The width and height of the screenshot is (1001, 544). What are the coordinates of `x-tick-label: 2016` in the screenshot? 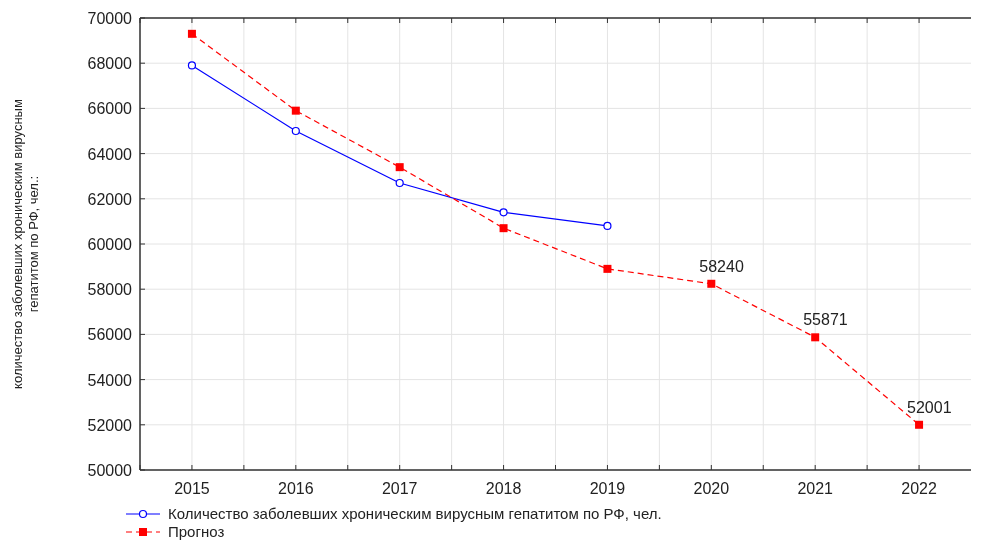 It's located at (296, 488).